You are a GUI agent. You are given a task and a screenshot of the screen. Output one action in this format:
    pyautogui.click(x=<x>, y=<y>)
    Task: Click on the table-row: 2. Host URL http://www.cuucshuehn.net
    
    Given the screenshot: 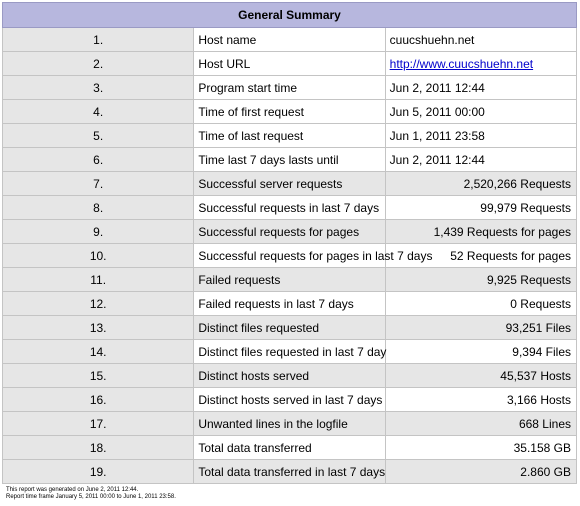 What is the action you would take?
    pyautogui.click(x=289, y=63)
    